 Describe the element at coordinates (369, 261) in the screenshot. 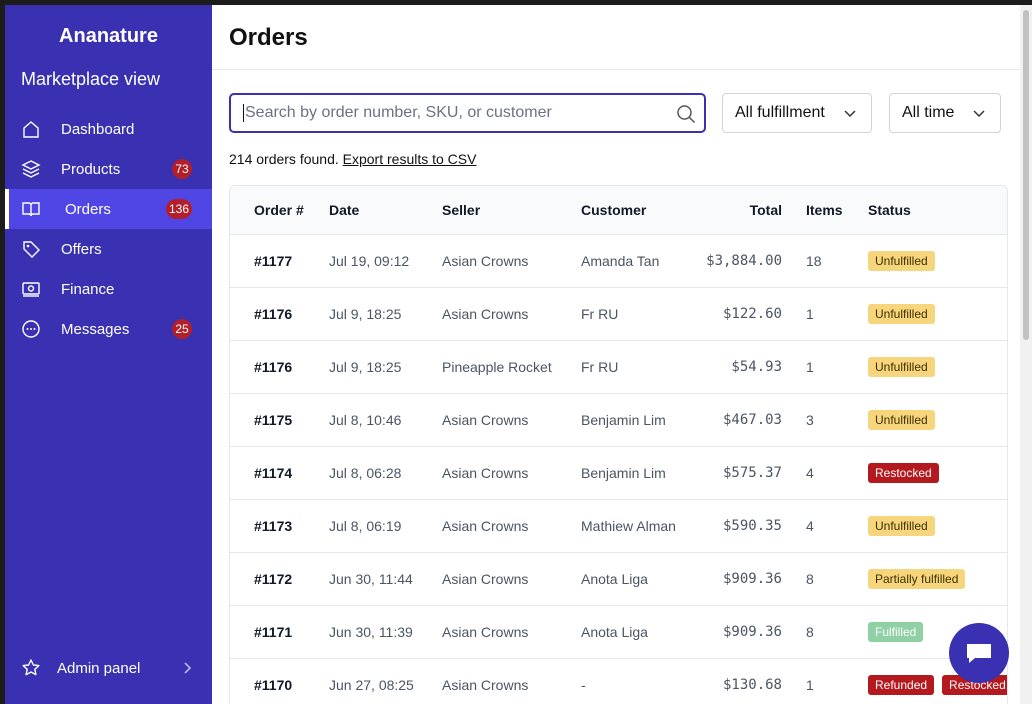

I see `order-date: Jul 19, 09:12` at that location.